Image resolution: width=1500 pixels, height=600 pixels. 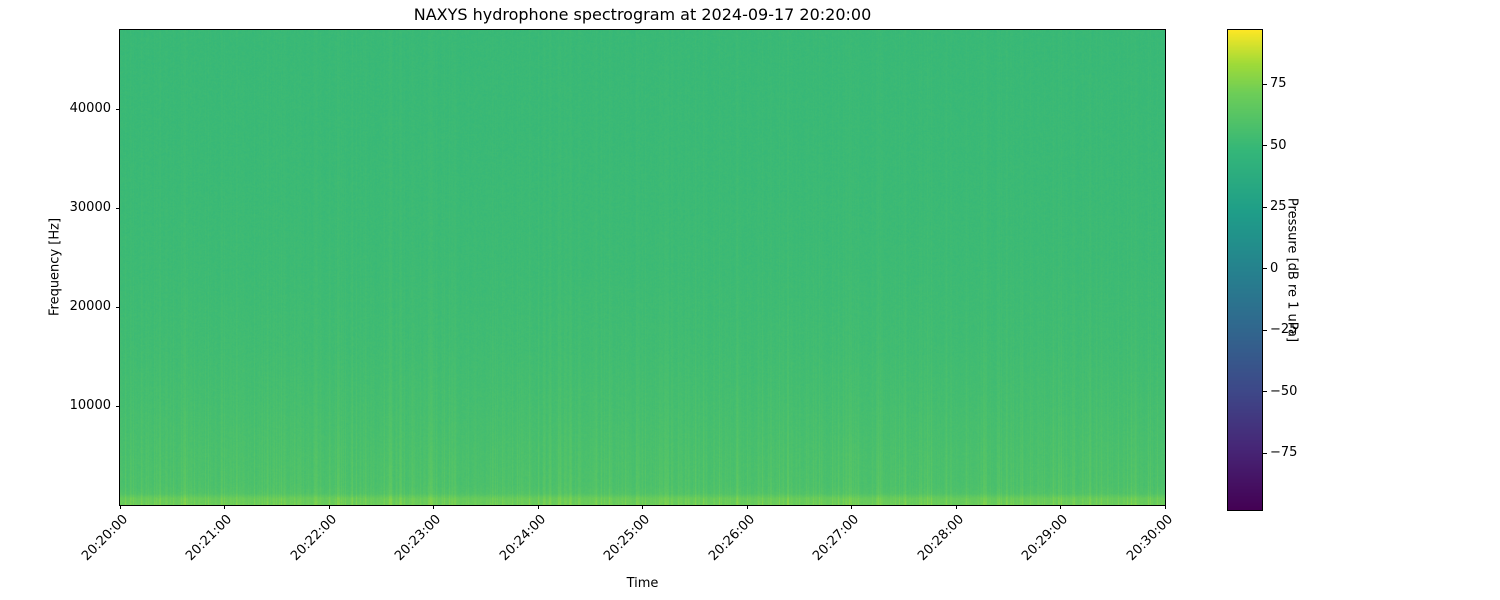 What do you see at coordinates (90, 307) in the screenshot?
I see `y-tick-label: 20000` at bounding box center [90, 307].